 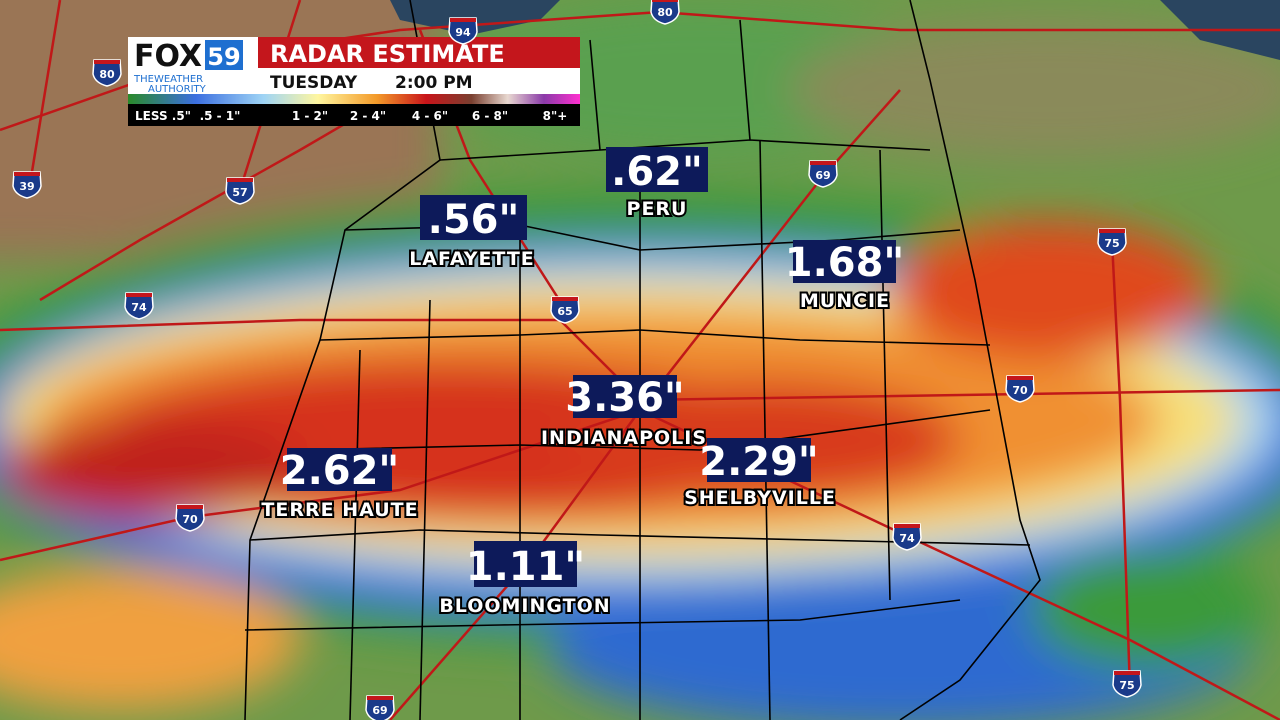 I want to click on interstate-shield: 57, so click(x=240, y=191).